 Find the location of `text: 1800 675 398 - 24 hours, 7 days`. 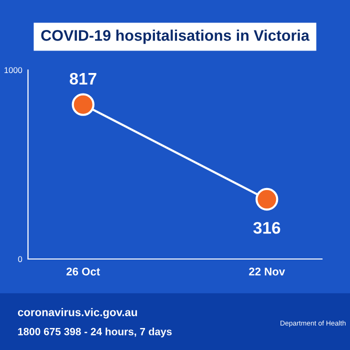

text: 1800 675 398 - 24 hours, 7 days is located at coordinates (95, 333).